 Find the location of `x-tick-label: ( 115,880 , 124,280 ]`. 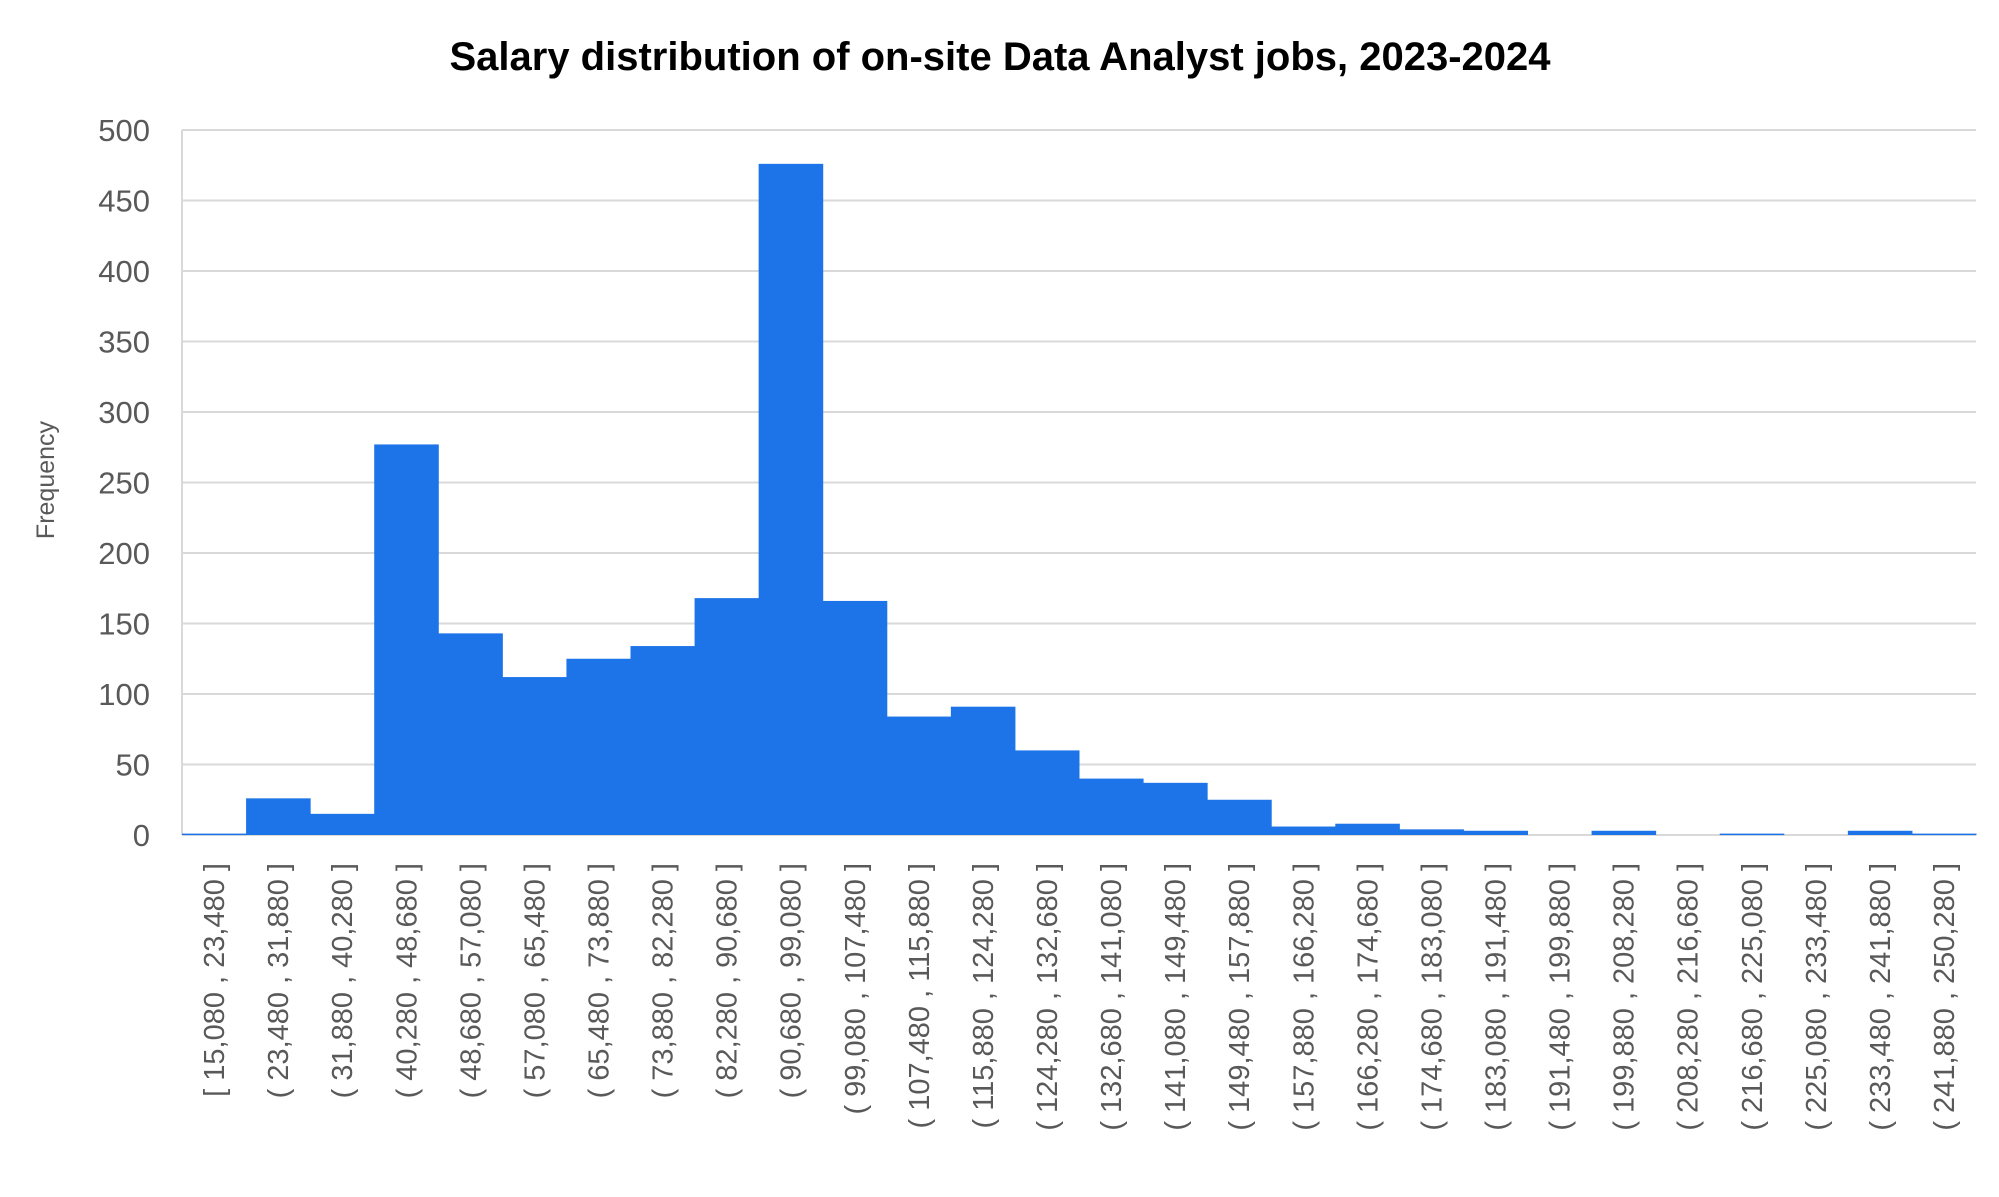

x-tick-label: ( 115,880 , 124,280 ] is located at coordinates (984, 996).